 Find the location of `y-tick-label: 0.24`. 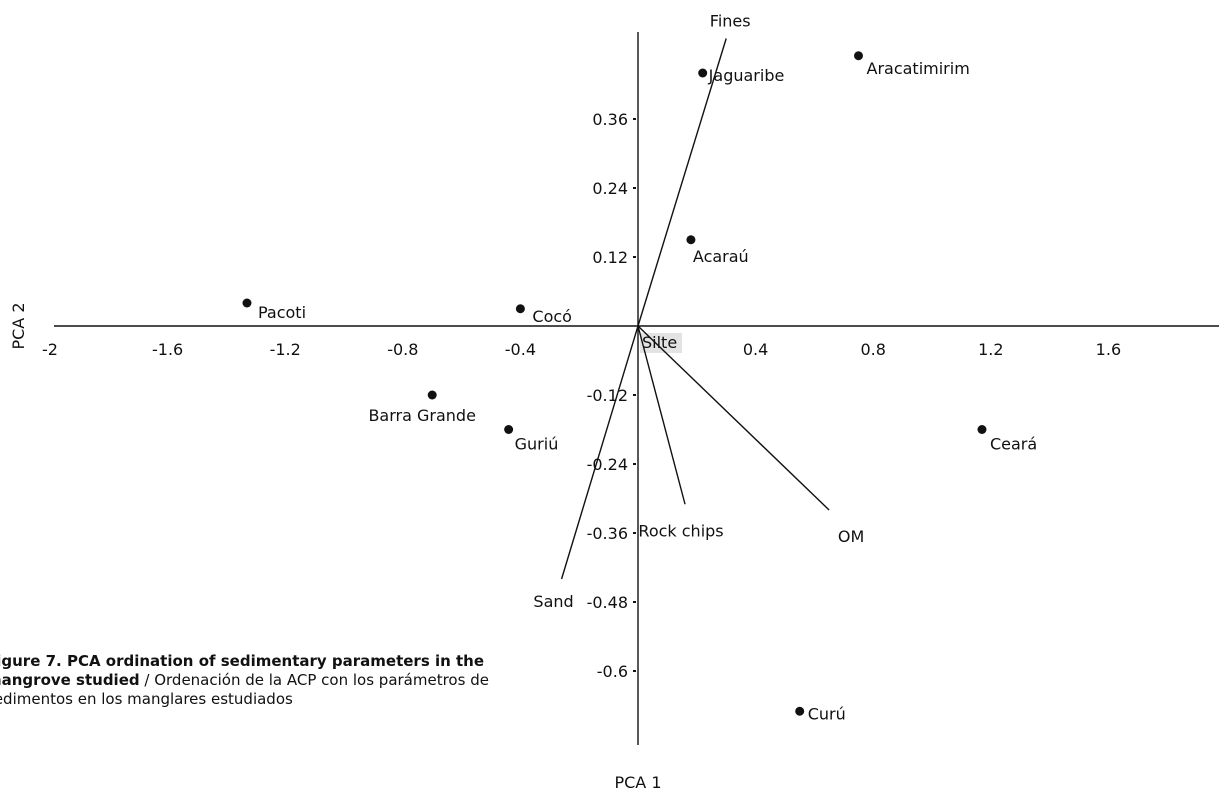

y-tick-label: 0.24 is located at coordinates (610, 188).